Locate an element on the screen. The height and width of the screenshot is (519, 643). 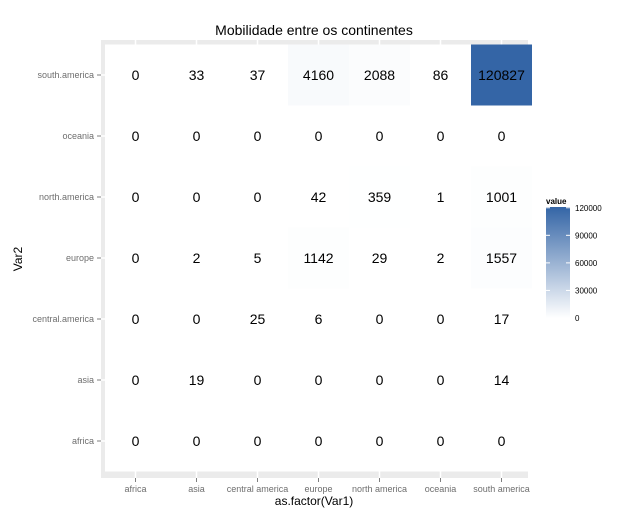
legend-tick-label: 90000 is located at coordinates (586, 235).